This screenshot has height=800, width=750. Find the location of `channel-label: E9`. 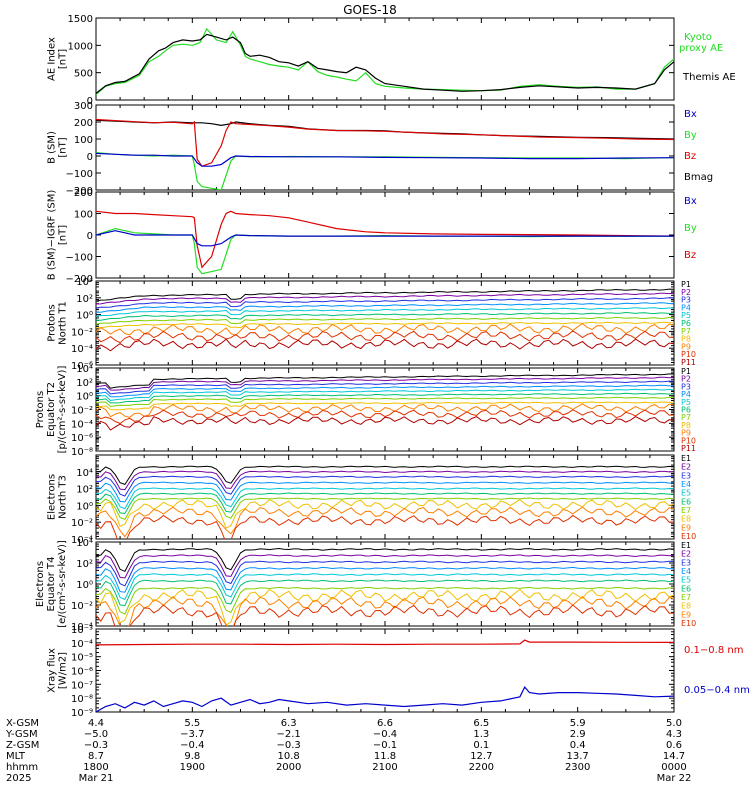

channel-label: E9 is located at coordinates (686, 527).